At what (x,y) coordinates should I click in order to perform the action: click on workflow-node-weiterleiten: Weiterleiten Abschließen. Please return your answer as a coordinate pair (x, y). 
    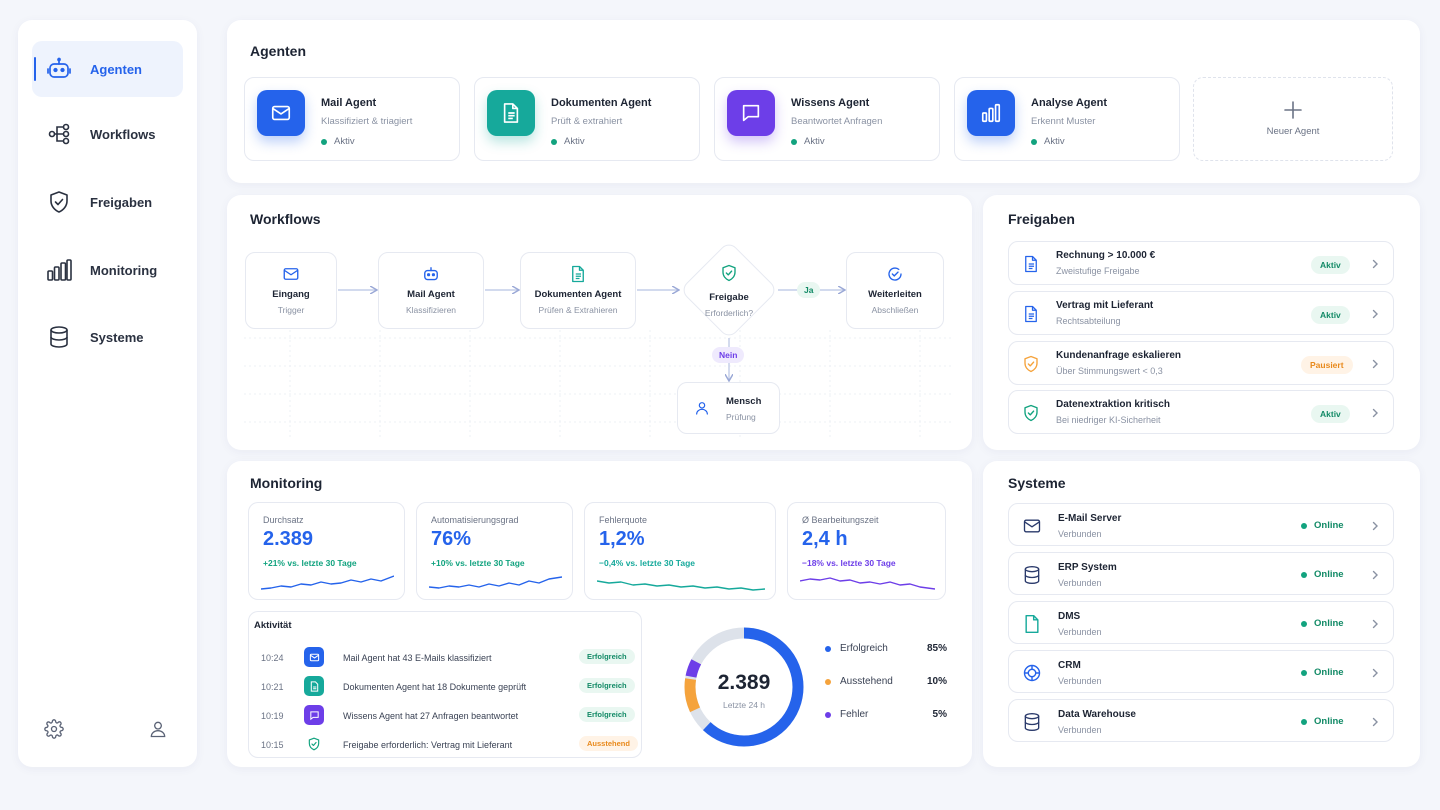
    Looking at the image, I should click on (895, 290).